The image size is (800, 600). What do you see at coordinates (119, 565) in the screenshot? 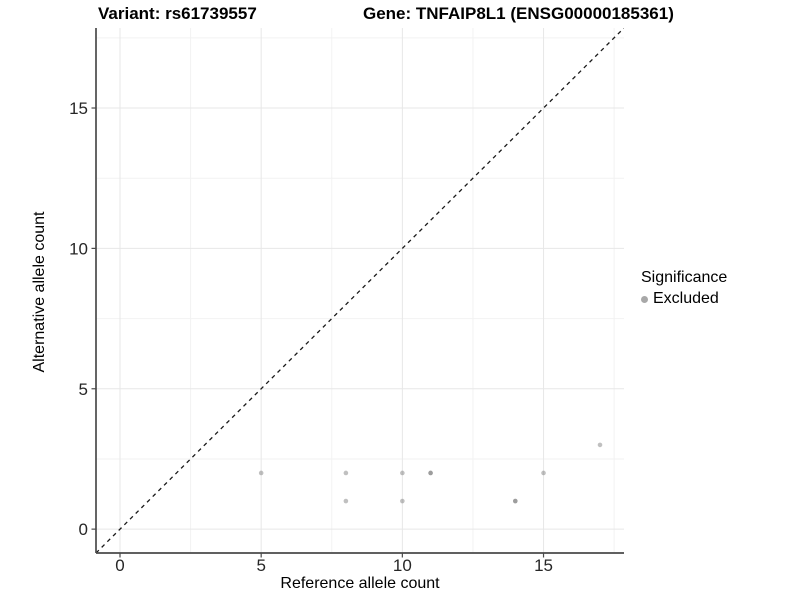
I see `x-tick-label: 0` at bounding box center [119, 565].